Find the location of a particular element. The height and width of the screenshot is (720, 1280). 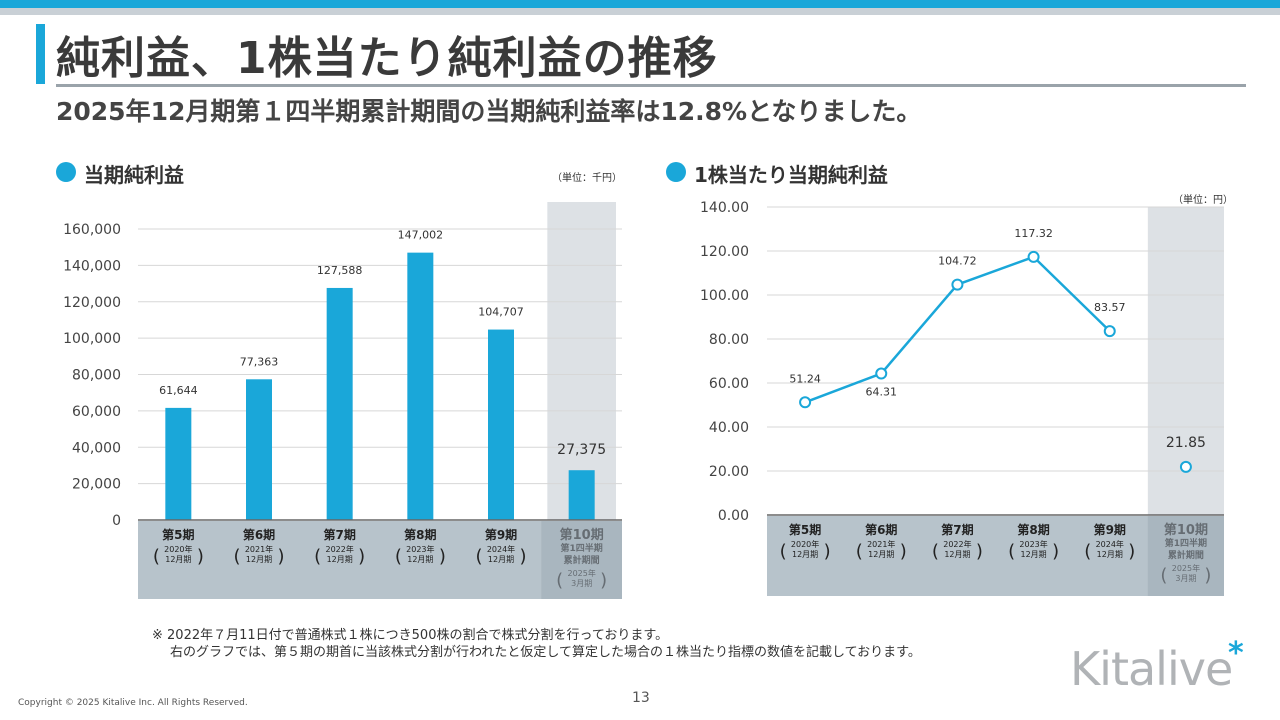

bar-data-label: 77,363 is located at coordinates (259, 361).